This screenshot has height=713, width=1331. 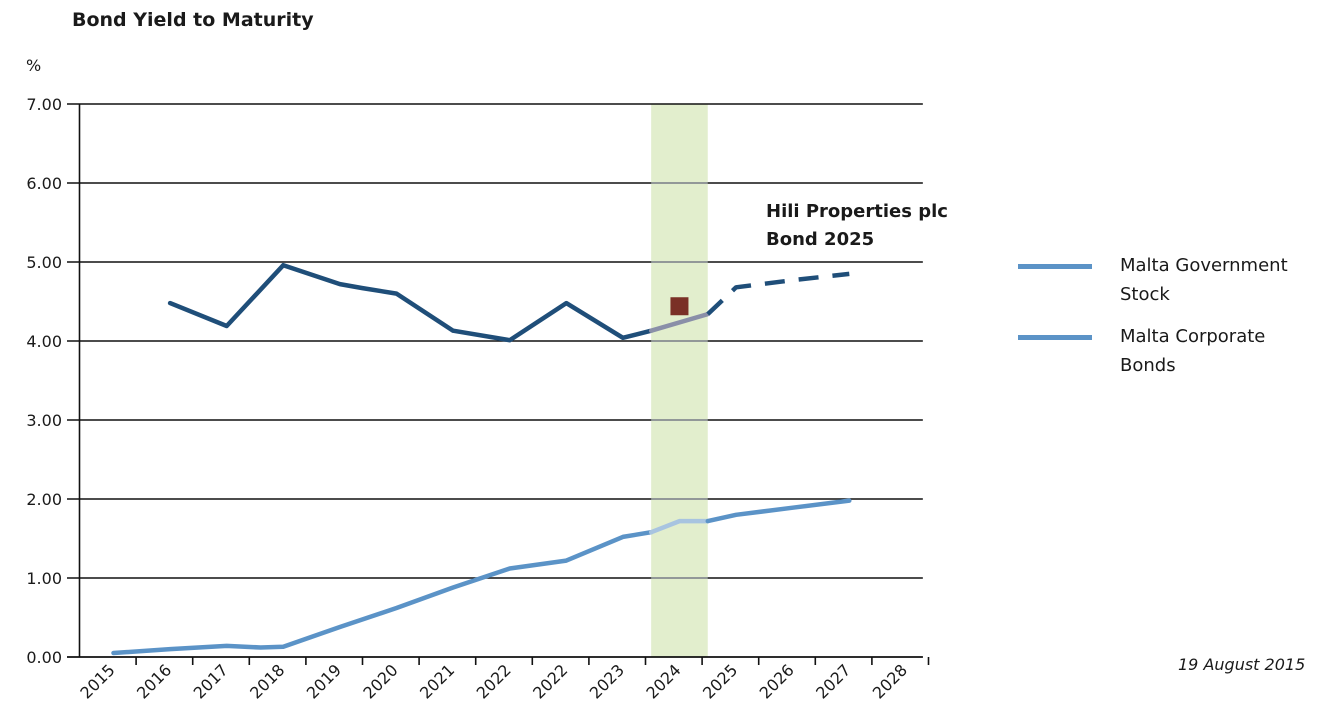 I want to click on series-line-corporate-bonds-projection, so click(x=778, y=293).